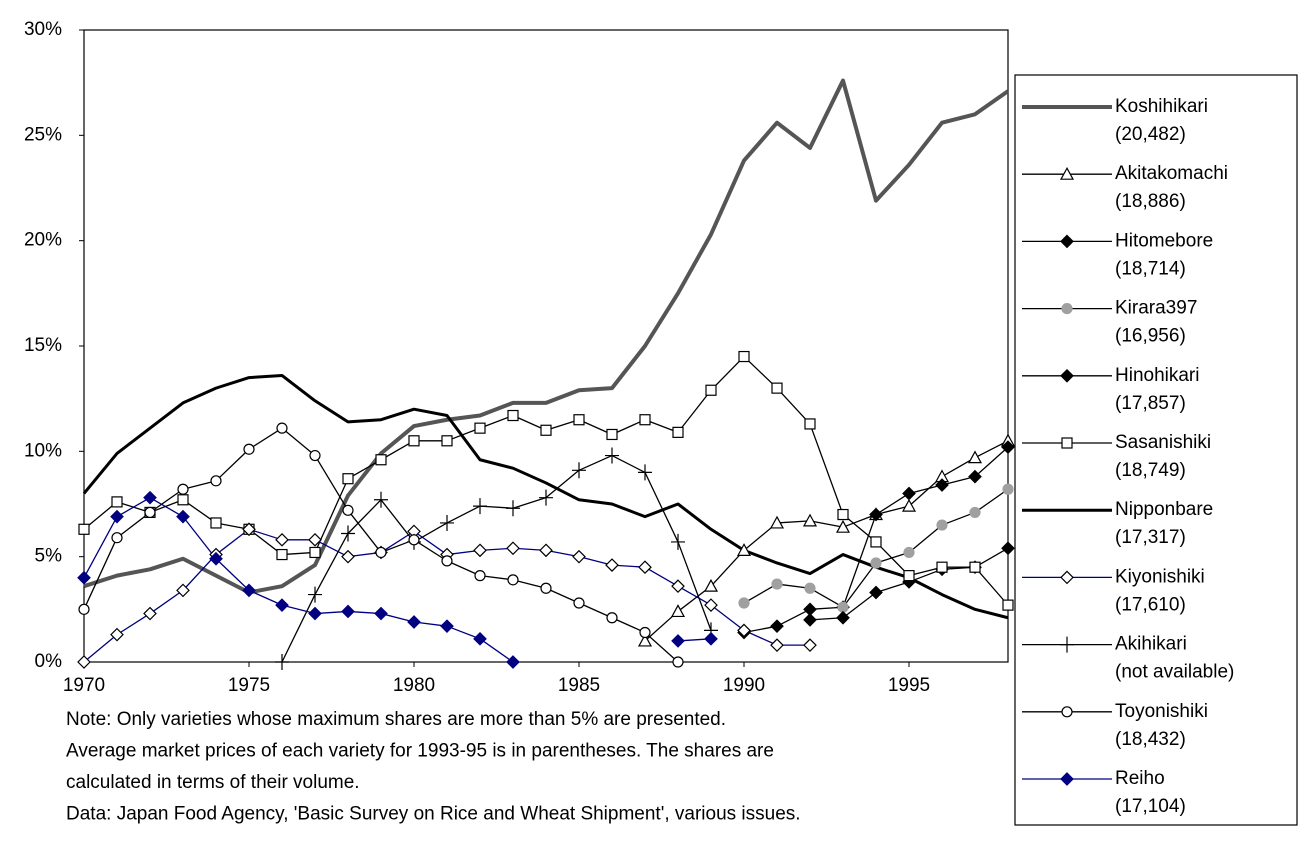 This screenshot has height=857, width=1300. I want to click on legend-label: Hinohikari, so click(1157, 375).